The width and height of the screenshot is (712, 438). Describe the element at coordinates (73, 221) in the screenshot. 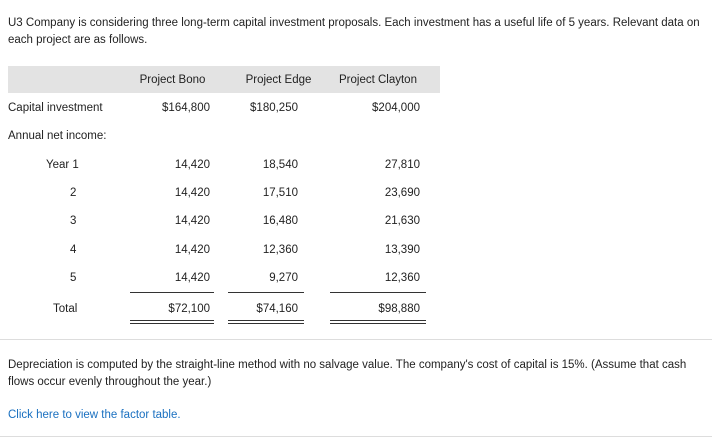

I see `year-3-label: 3` at that location.